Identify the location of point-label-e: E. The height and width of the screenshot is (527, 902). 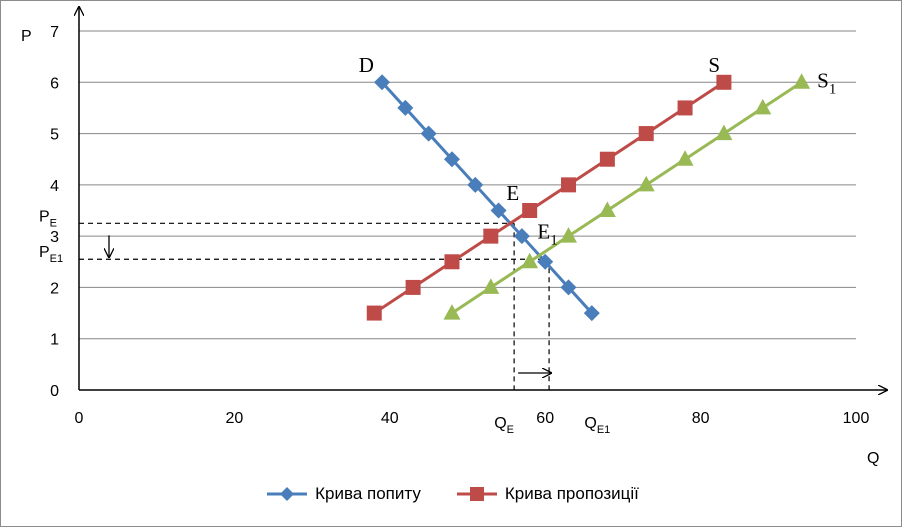
(512, 193).